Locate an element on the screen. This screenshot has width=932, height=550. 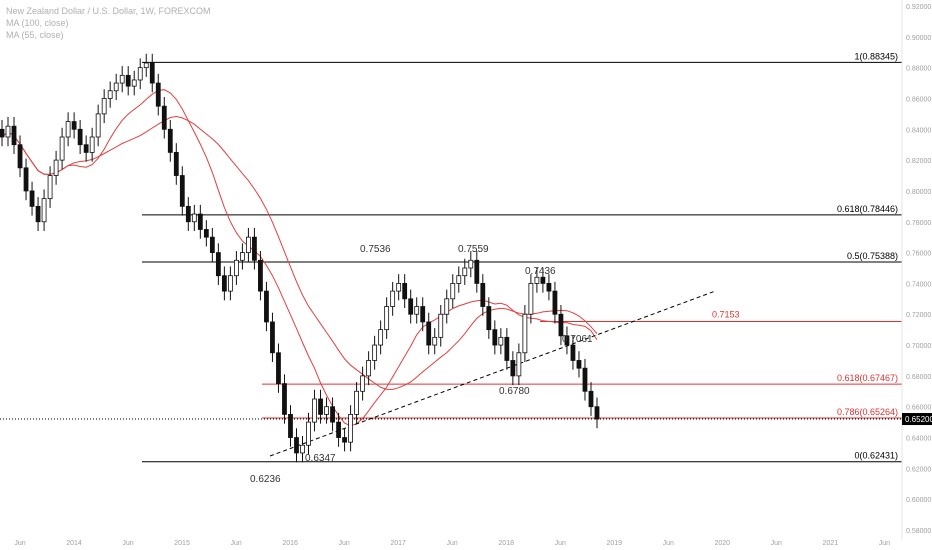
price-annotation: 0.7536 is located at coordinates (375, 249).